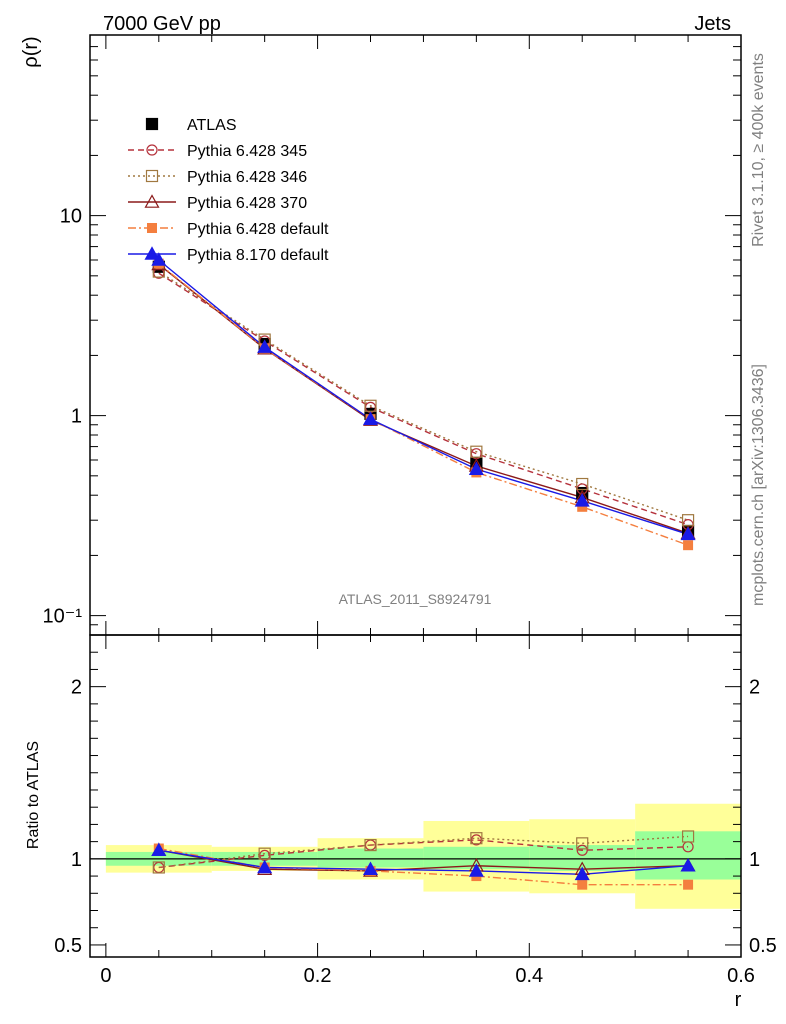  What do you see at coordinates (758, 485) in the screenshot?
I see `mcplots-label: mcplots.cern.ch [arXiv:1306.3436]` at bounding box center [758, 485].